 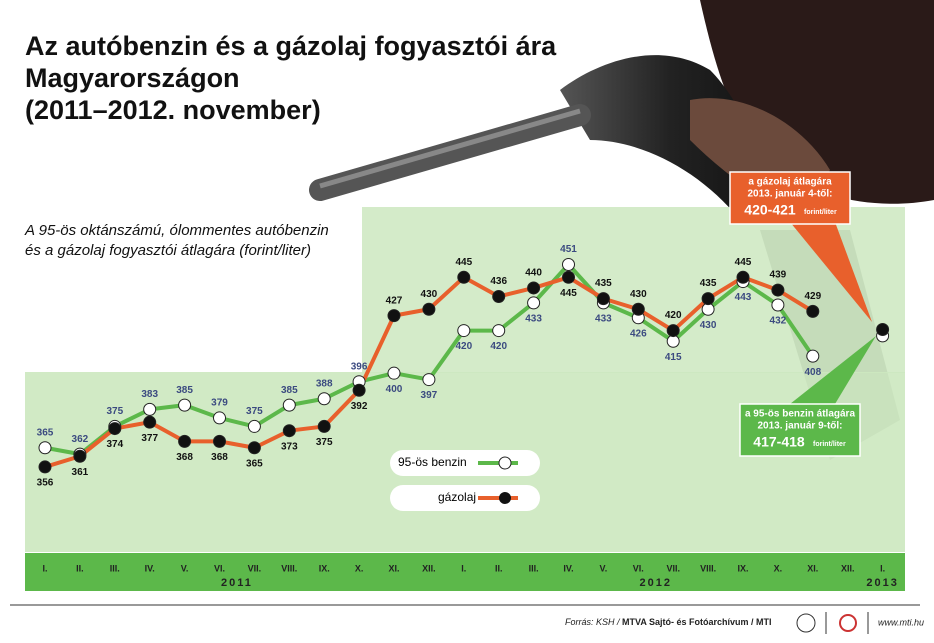 I want to click on annotation-text: a 95-ös benzin átlagára, so click(x=800, y=414).